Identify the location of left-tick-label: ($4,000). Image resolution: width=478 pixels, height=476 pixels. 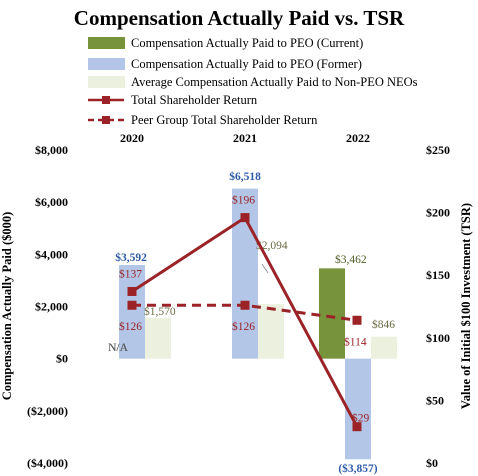
(47, 463).